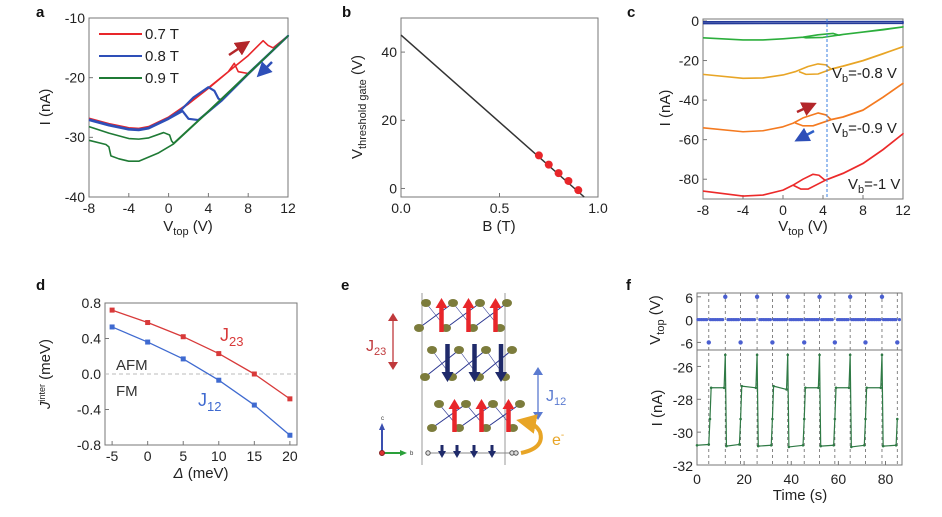 The image size is (942, 517). What do you see at coordinates (231, 337) in the screenshot?
I see `panel-d-j23-label: J23` at bounding box center [231, 337].